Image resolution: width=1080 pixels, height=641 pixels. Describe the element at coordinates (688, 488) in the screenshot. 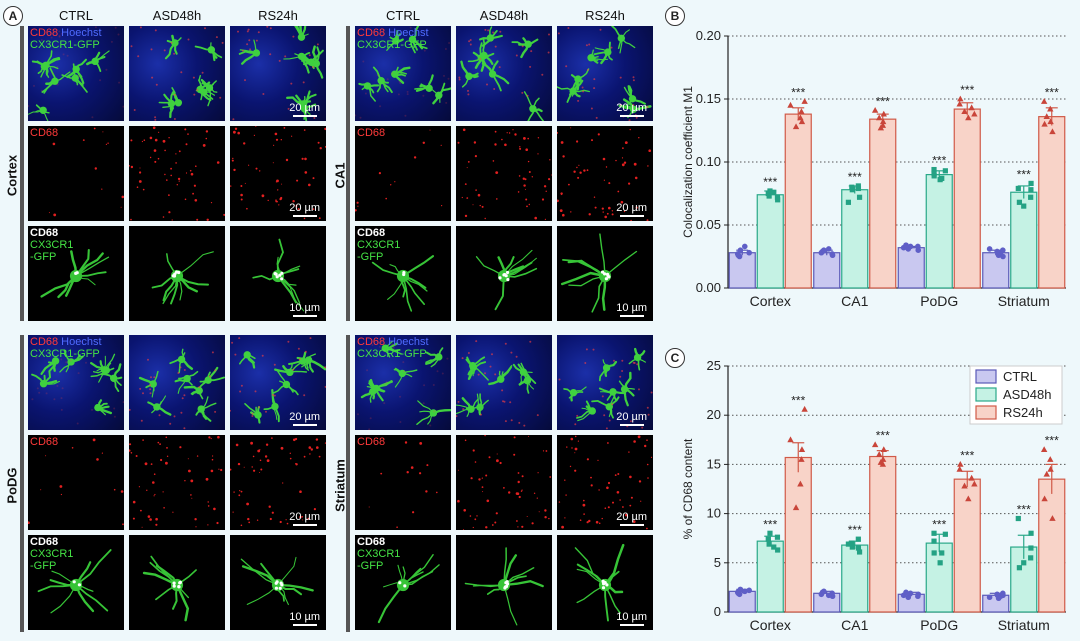

I see `y-axis-label: % of CD68 content` at that location.